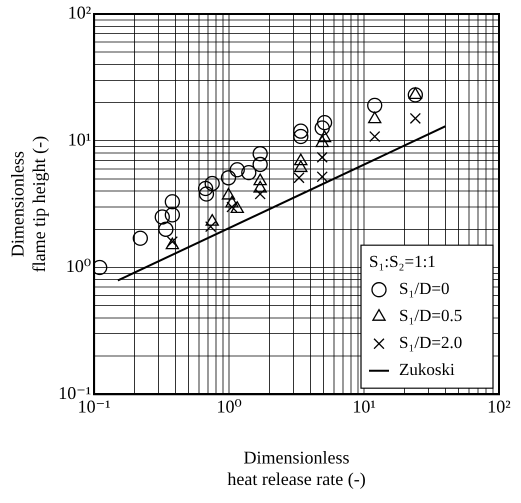 The image size is (521, 503). I want to click on legend-label: S₁/D=0.5, so click(430, 316).